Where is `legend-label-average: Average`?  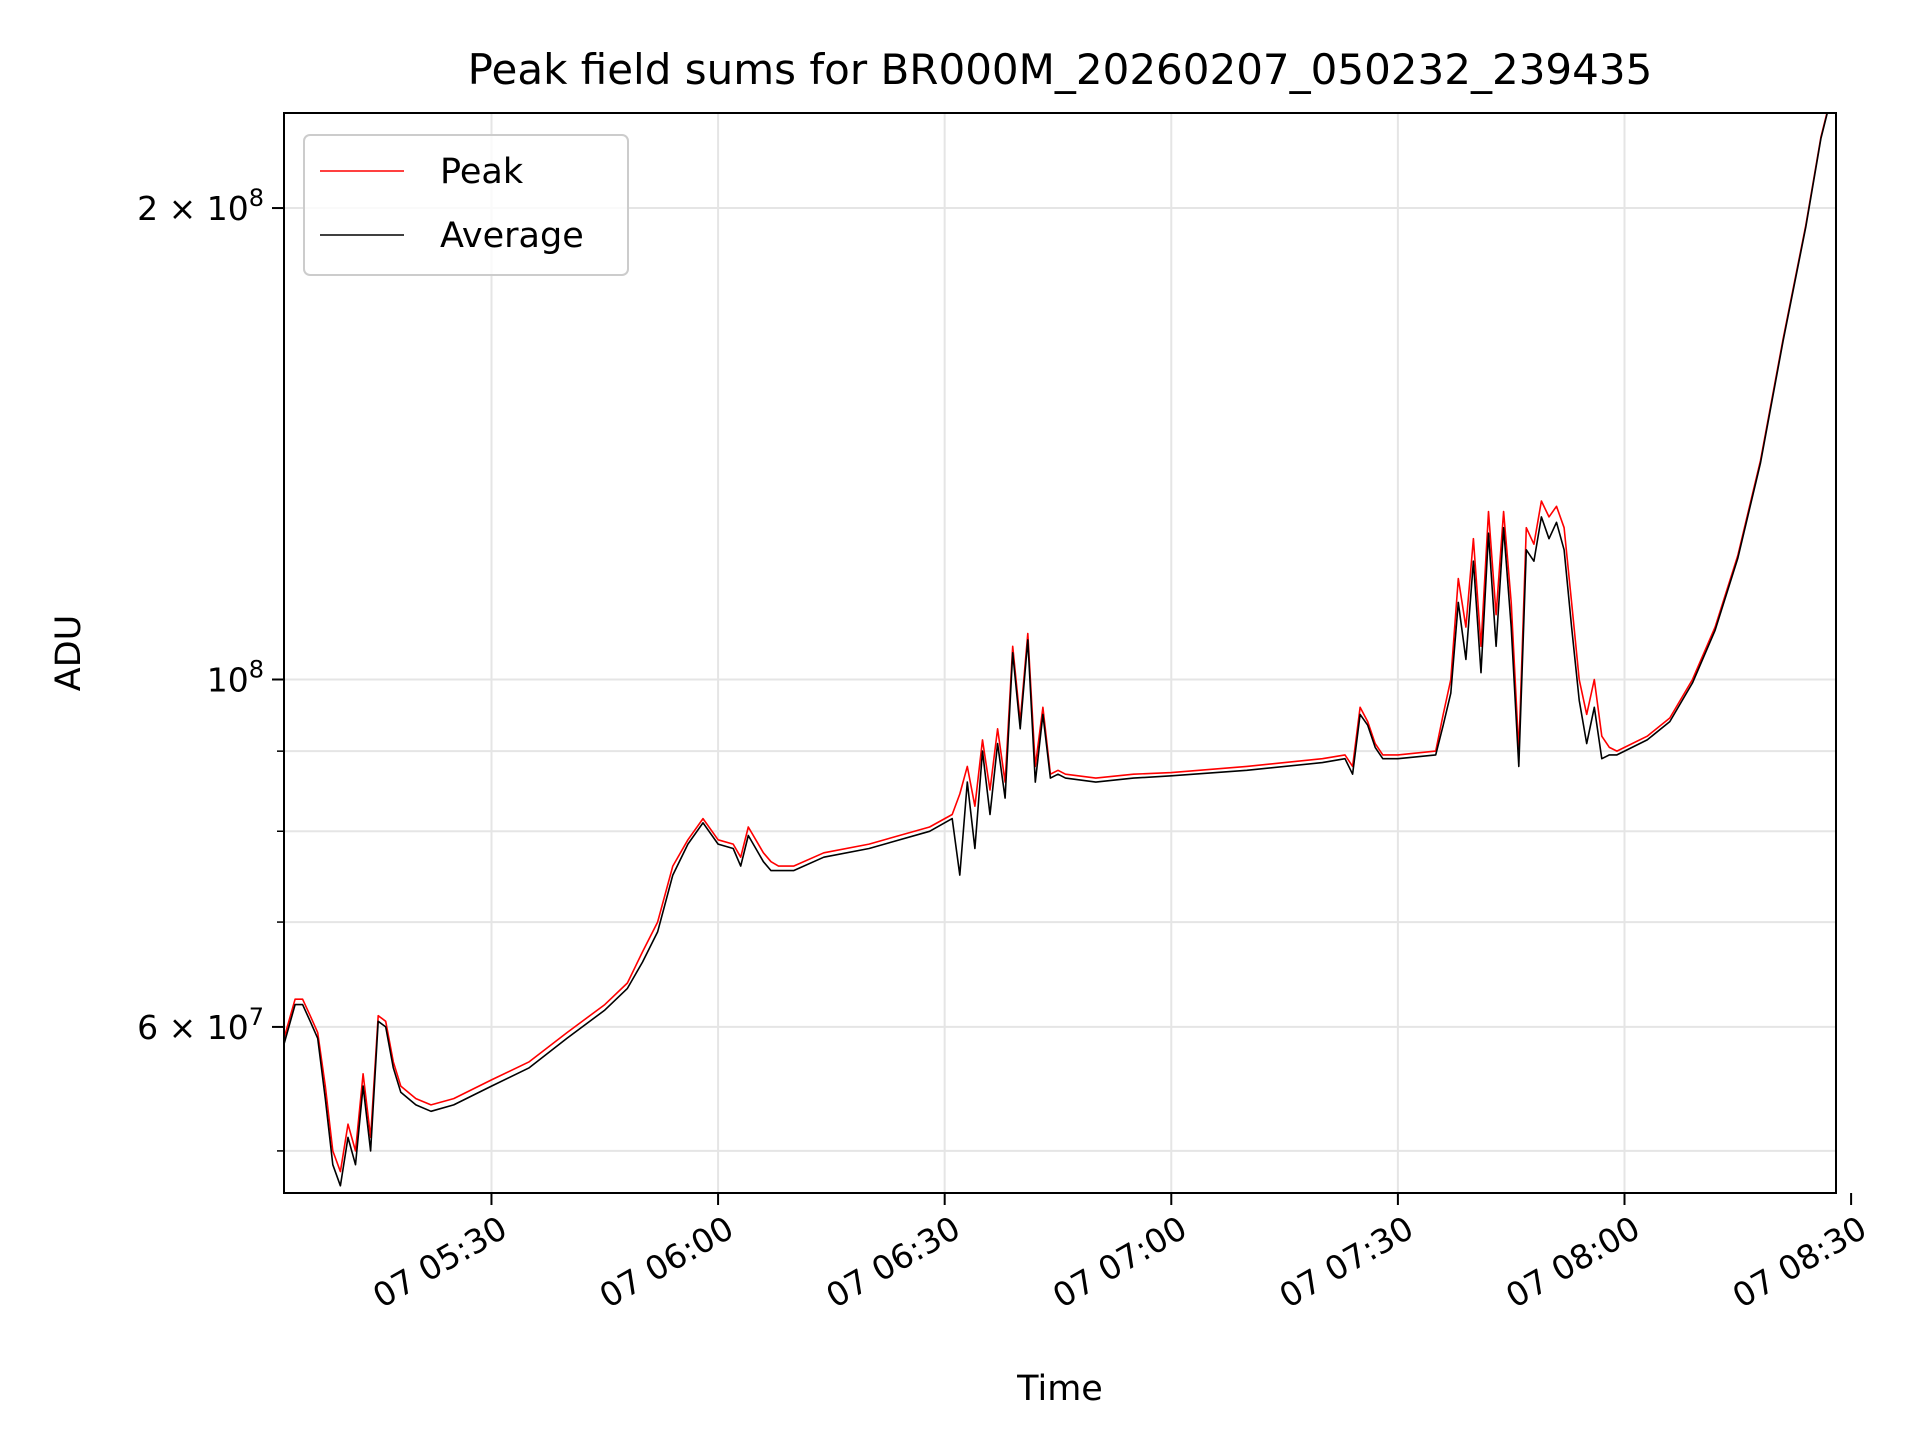
legend-label-average: Average is located at coordinates (512, 236).